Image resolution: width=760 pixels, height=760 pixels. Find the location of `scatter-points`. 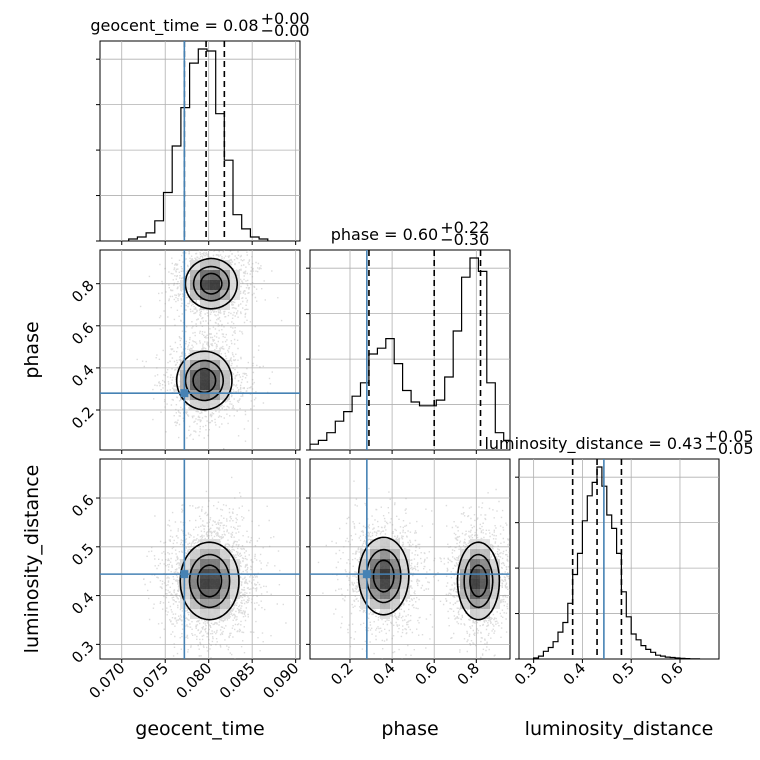

scatter-points is located at coordinates (209, 350).